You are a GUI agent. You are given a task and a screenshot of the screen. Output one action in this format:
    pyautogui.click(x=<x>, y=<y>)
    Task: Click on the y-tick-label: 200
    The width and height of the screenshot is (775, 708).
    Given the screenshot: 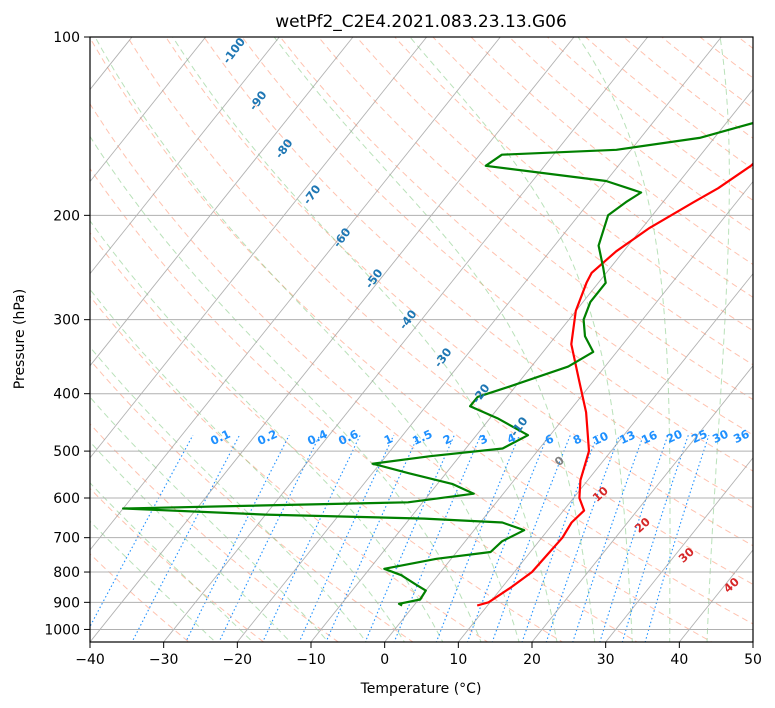 What is the action you would take?
    pyautogui.click(x=66, y=216)
    